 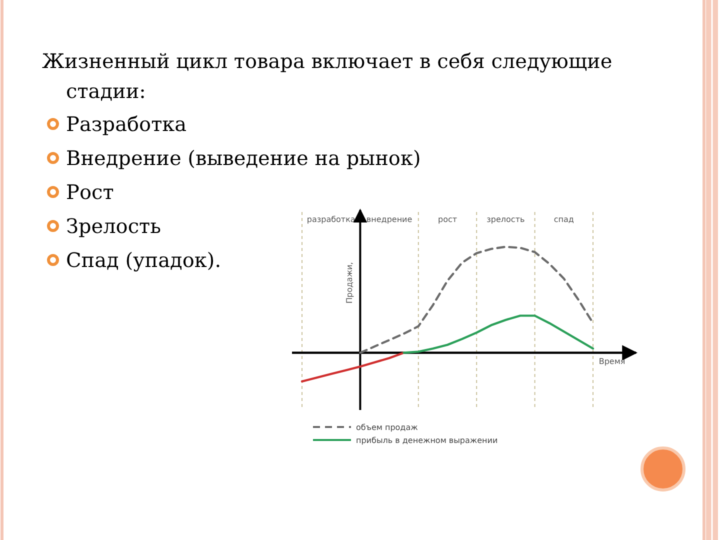 I want to click on x-axis-title: Время, so click(x=612, y=361).